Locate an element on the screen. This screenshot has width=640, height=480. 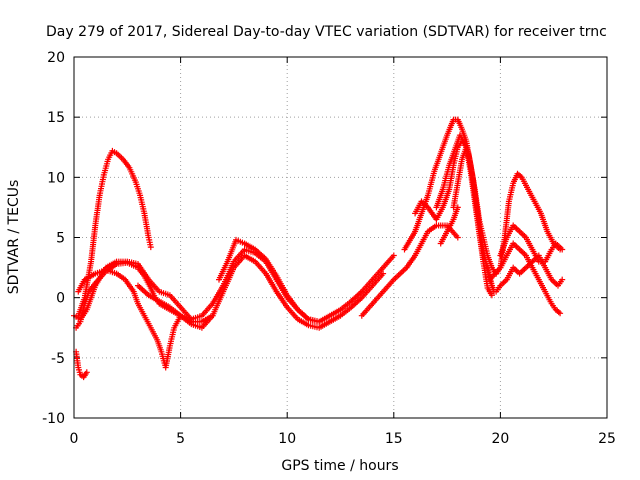
y-axis-title: SDTVAR / TECUs is located at coordinates (14, 237).